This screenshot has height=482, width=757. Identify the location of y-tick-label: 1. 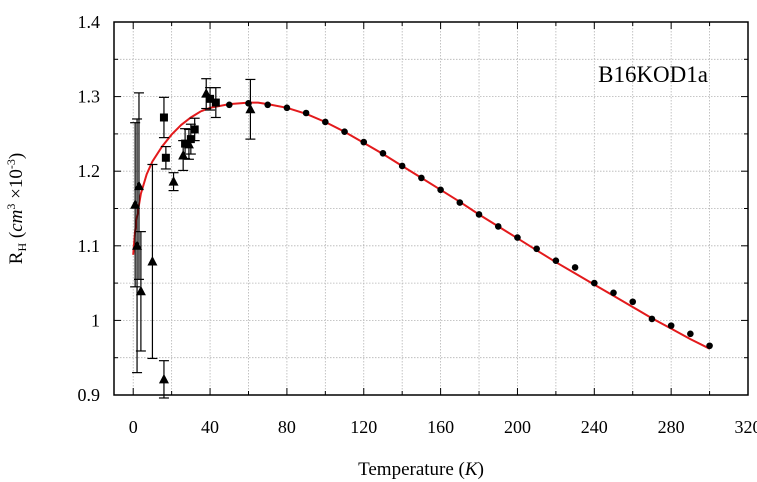
(95, 320).